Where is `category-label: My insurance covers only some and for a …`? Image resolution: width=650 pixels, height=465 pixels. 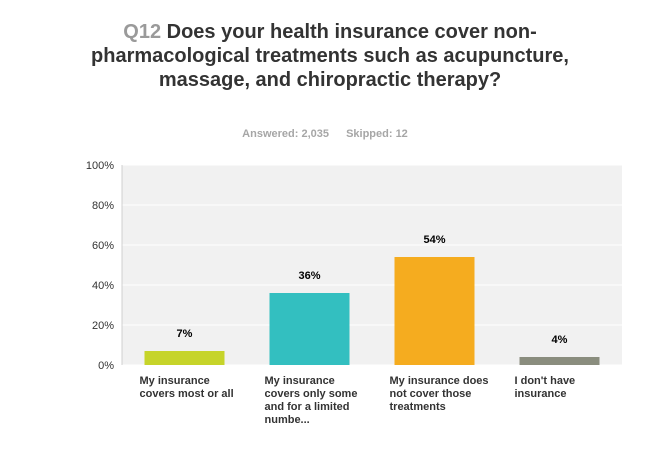
category-label: My insurance covers only some and for a … is located at coordinates (311, 400).